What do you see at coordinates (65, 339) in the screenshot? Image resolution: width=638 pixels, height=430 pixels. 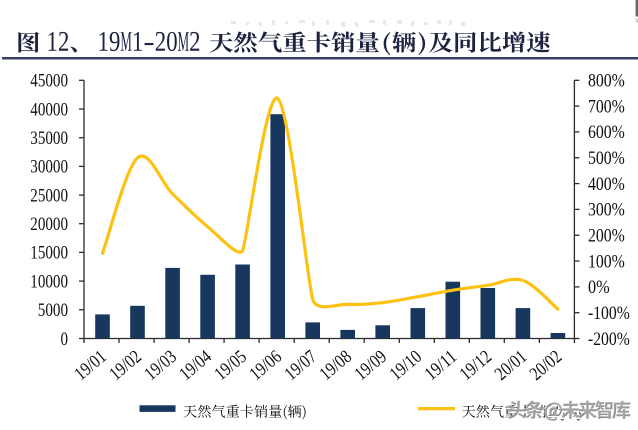 I see `svg-text: 0` at bounding box center [65, 339].